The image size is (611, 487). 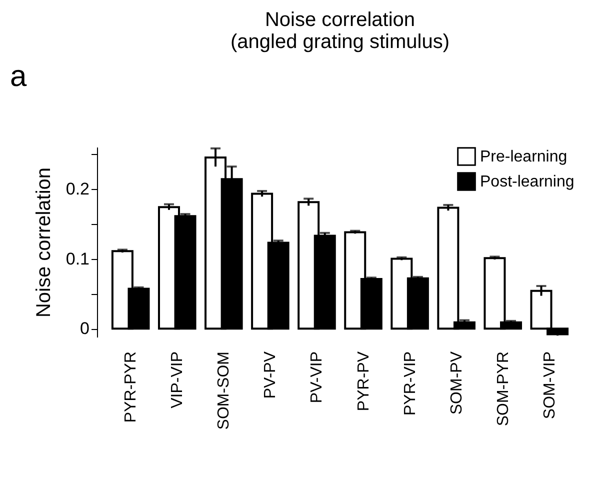 I want to click on x-tick-label: PYR-VIP, so click(x=410, y=384).